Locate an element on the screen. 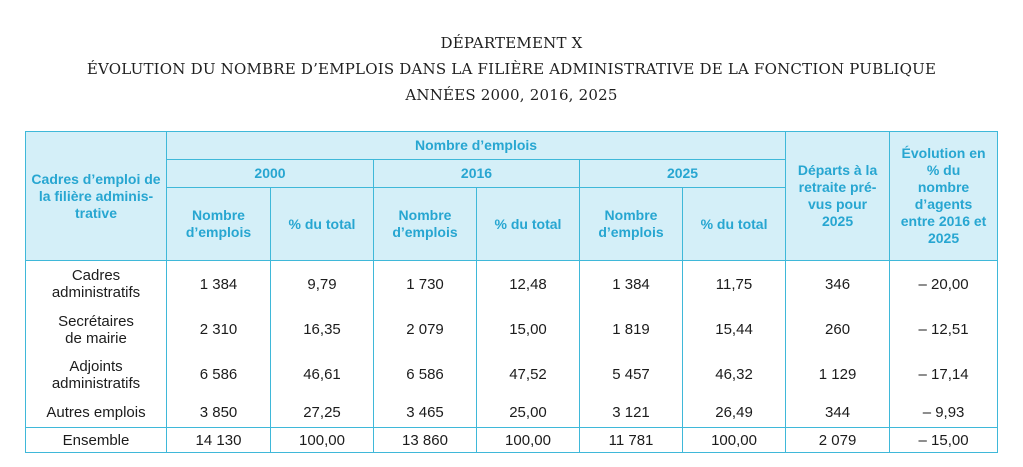  cell-pct-2000: 9,79 is located at coordinates (322, 284).